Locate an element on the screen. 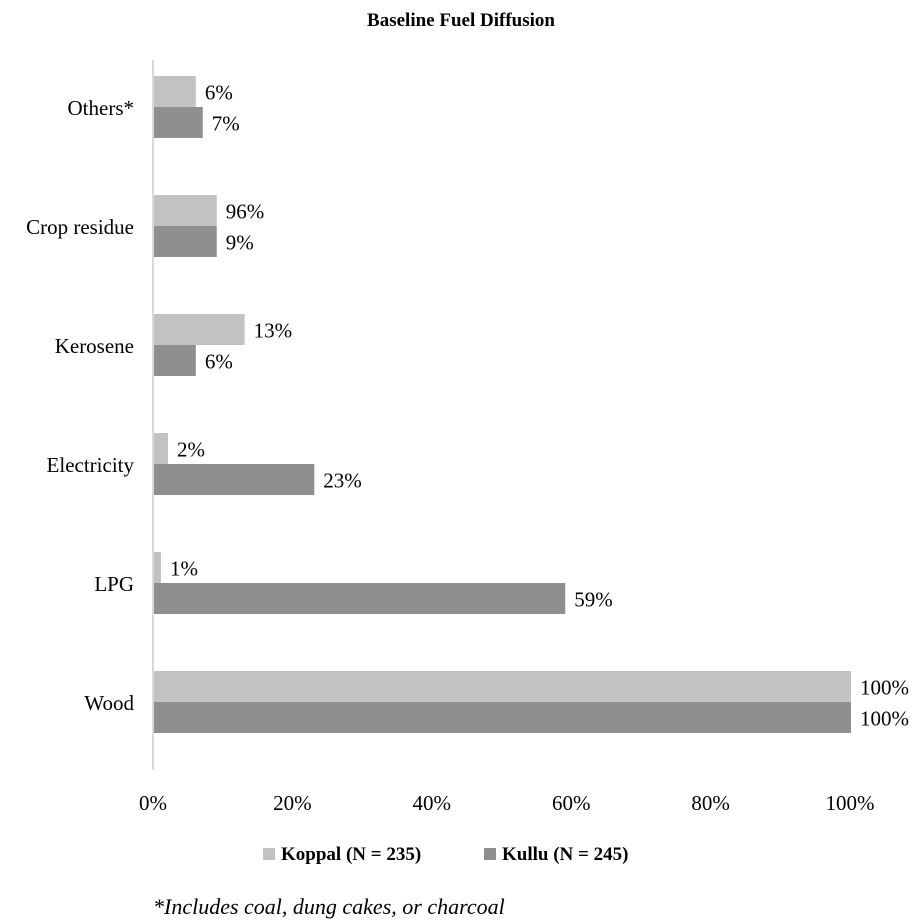 Image resolution: width=923 pixels, height=924 pixels. data-label: 59% is located at coordinates (593, 600).